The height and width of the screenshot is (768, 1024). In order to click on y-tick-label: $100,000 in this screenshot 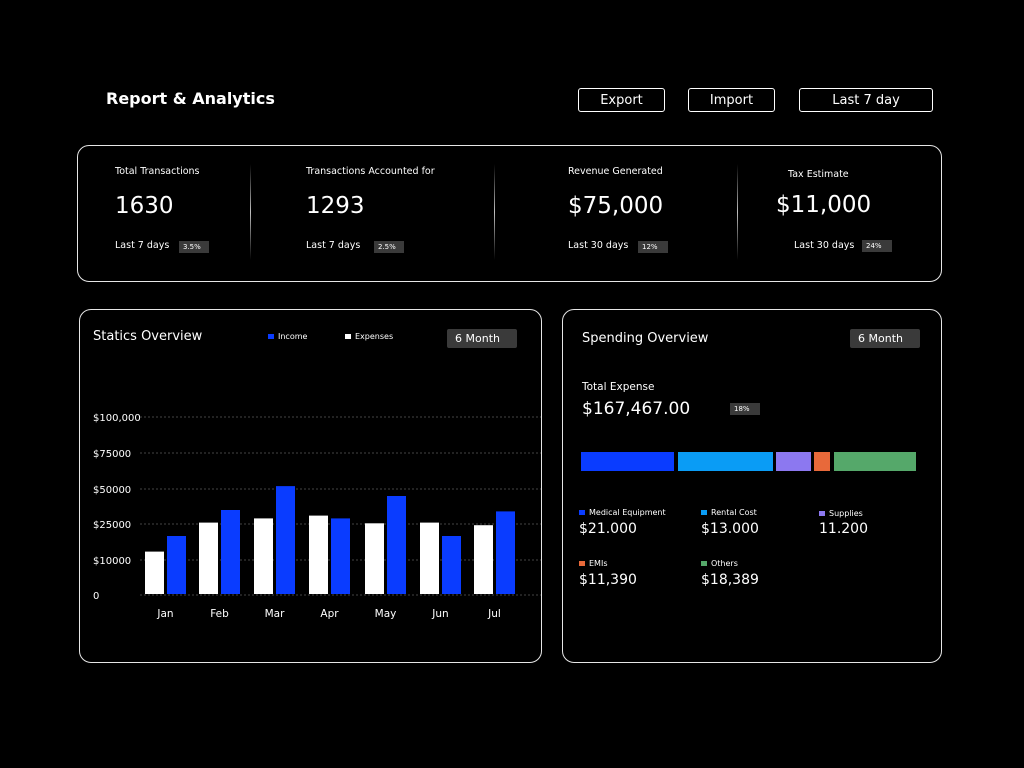, I will do `click(117, 418)`.